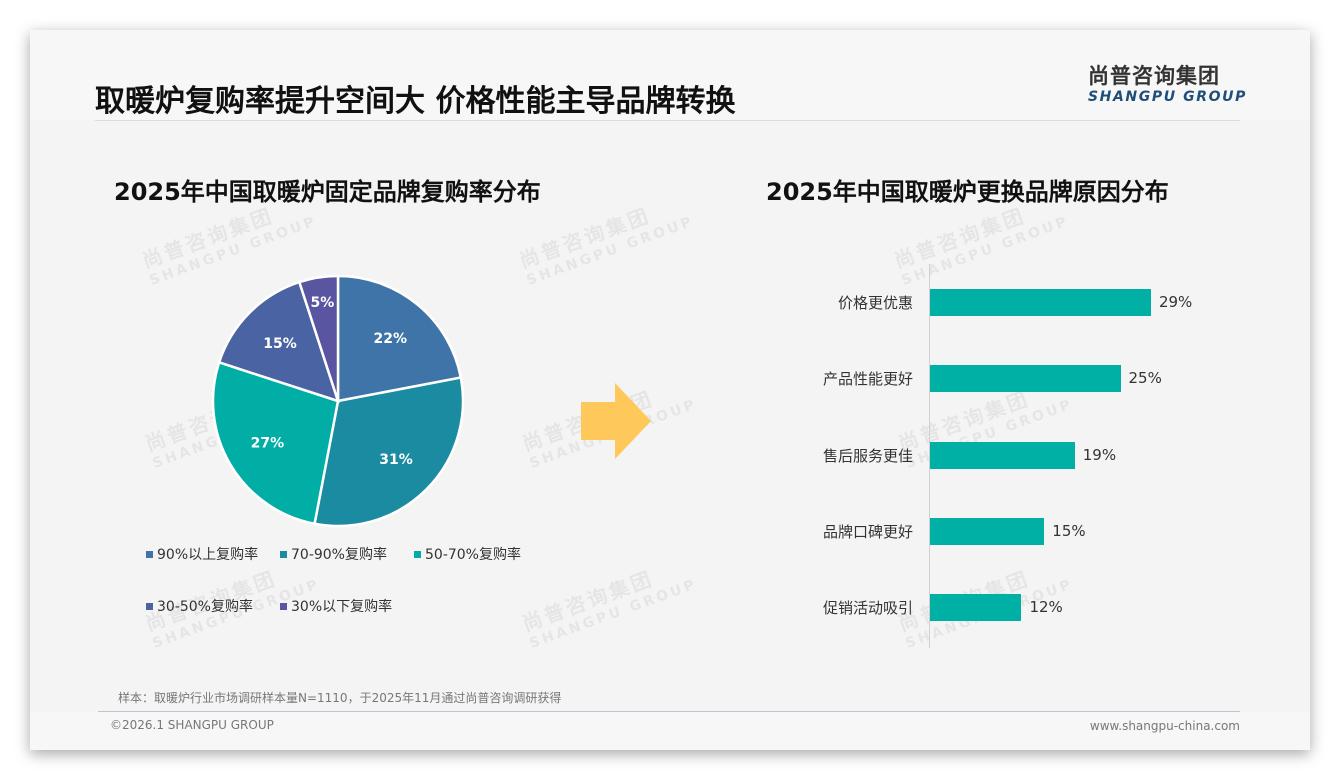 The height and width of the screenshot is (780, 1340). What do you see at coordinates (967, 192) in the screenshot?
I see `bar-chart-title: 2025年中国取暖炉更换品牌原因分布` at bounding box center [967, 192].